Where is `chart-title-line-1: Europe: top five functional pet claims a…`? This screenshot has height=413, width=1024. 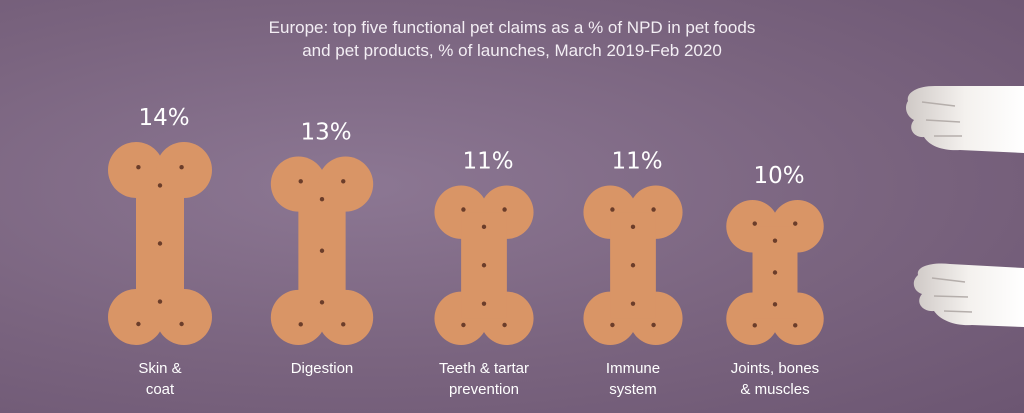
chart-title-line-1: Europe: top five functional pet claims a… is located at coordinates (512, 27).